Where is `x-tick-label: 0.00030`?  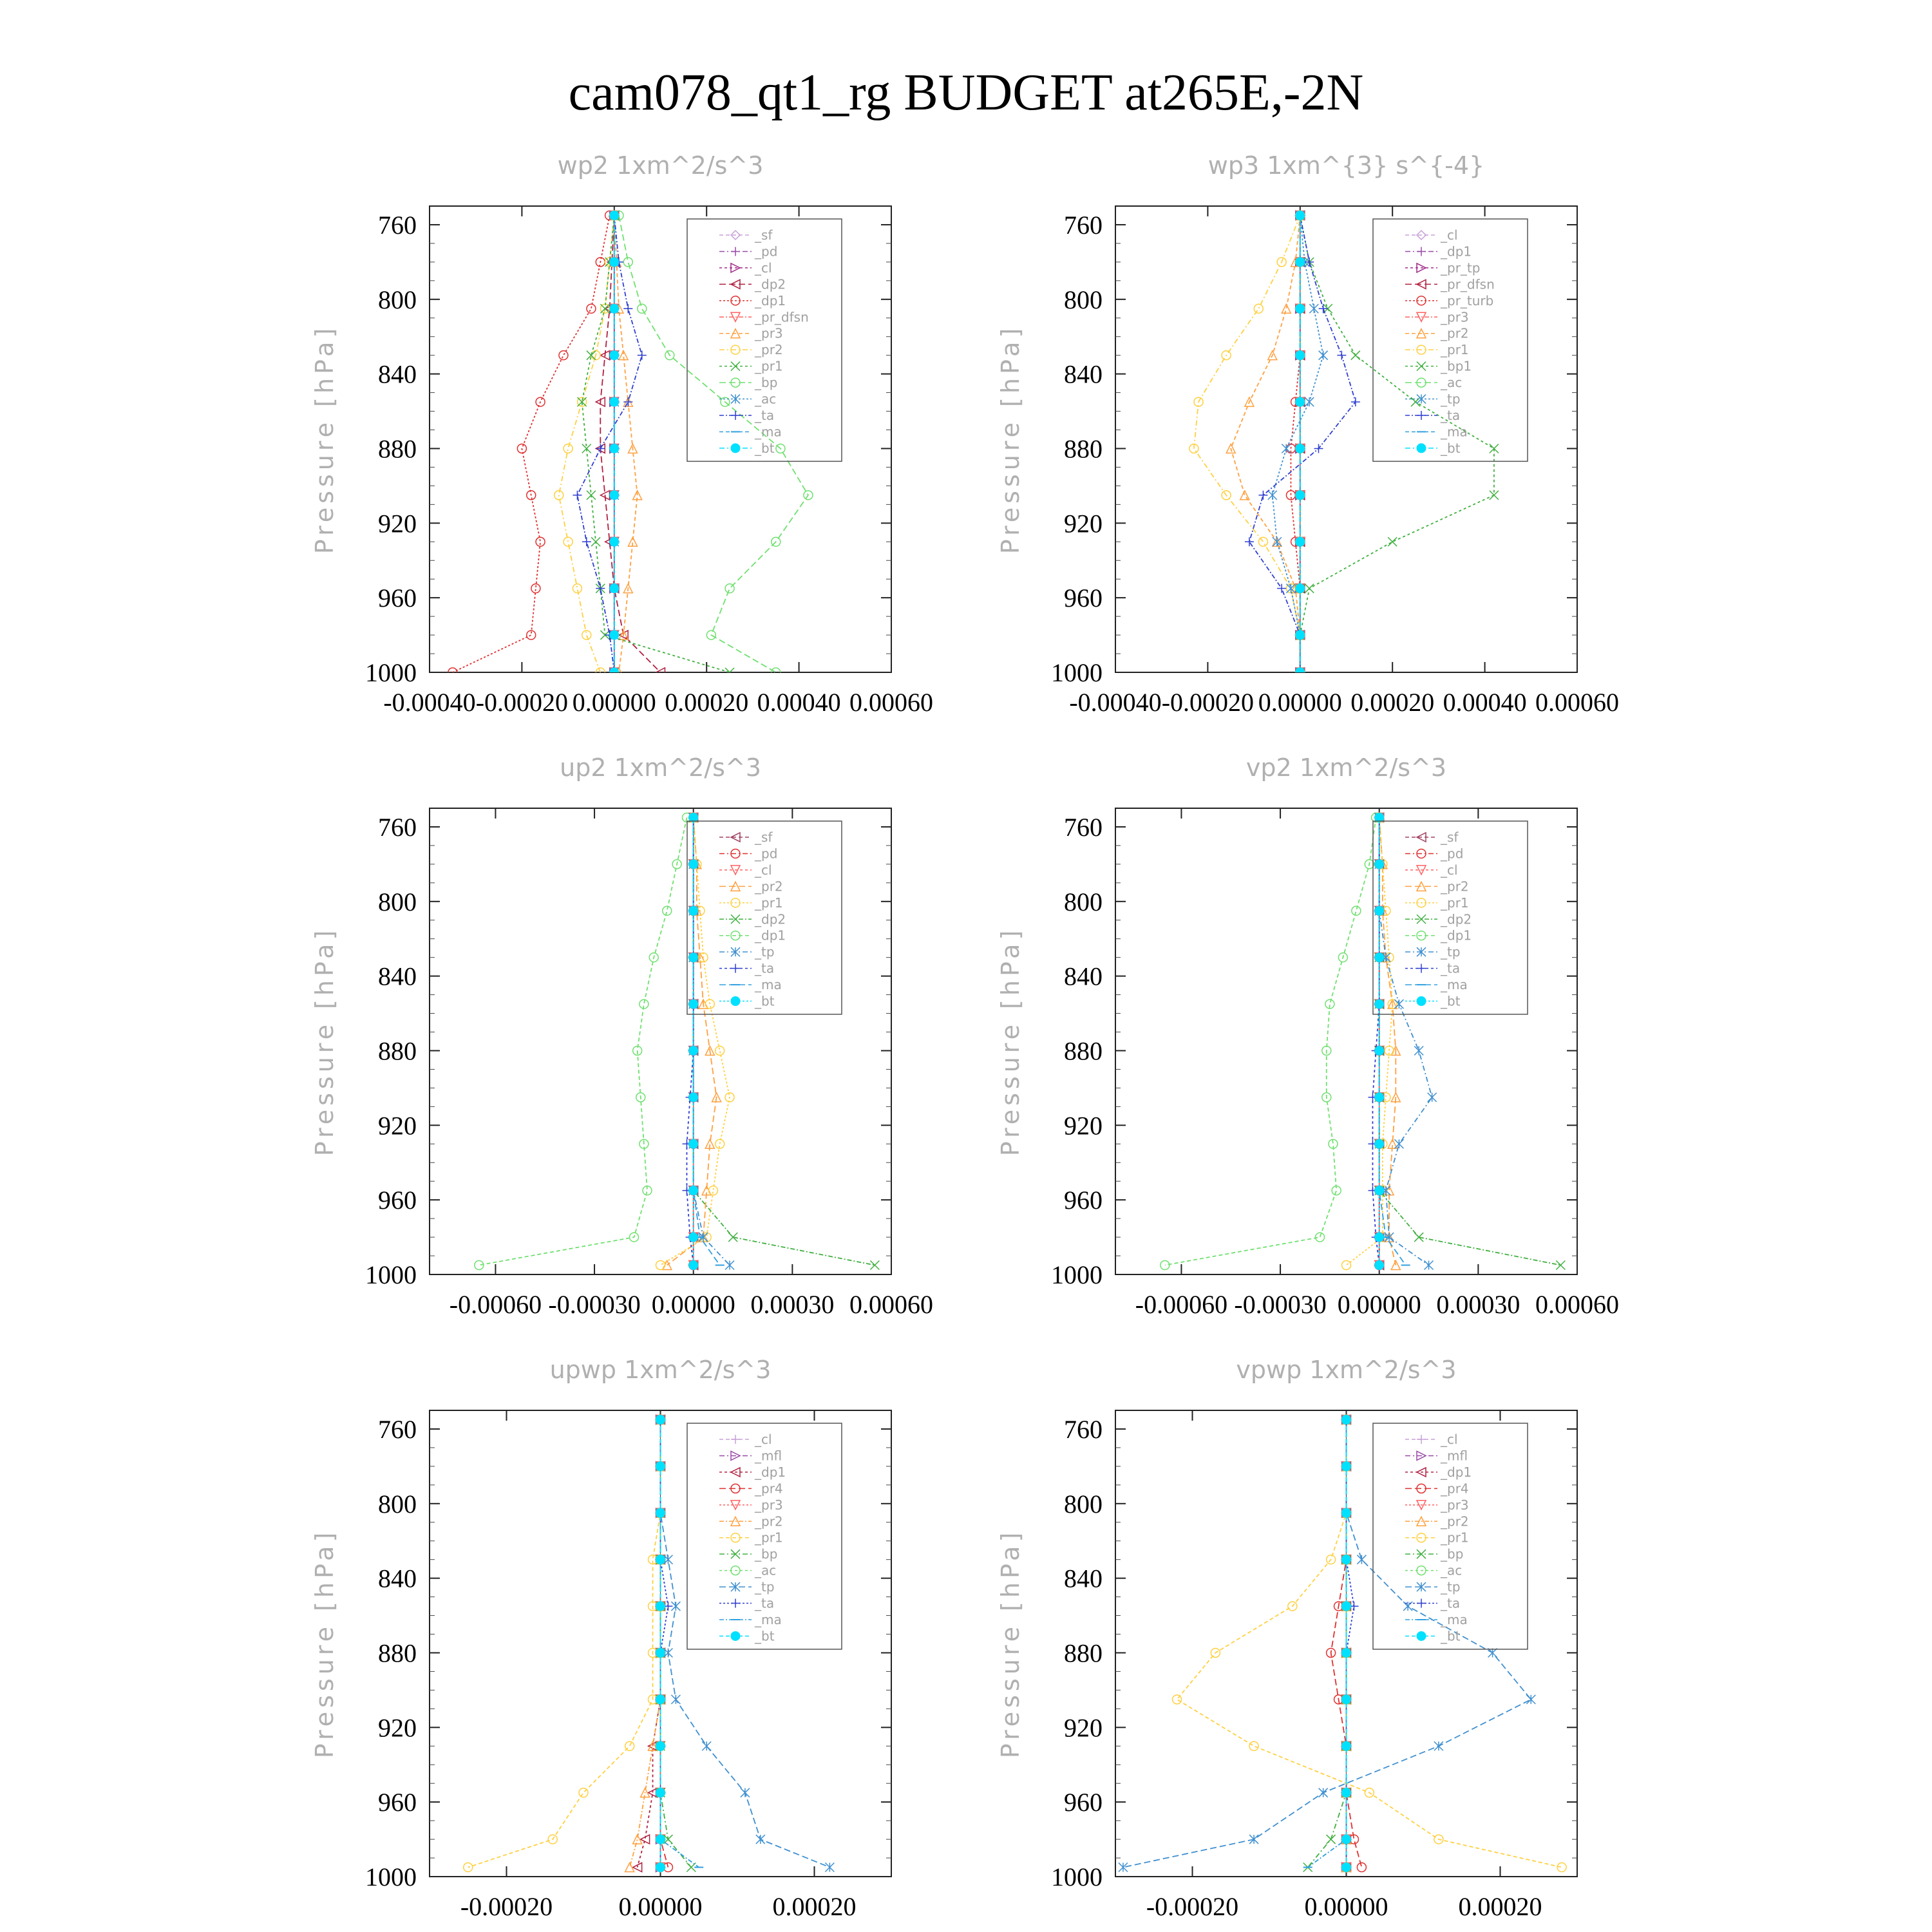 x-tick-label: 0.00030 is located at coordinates (792, 1304).